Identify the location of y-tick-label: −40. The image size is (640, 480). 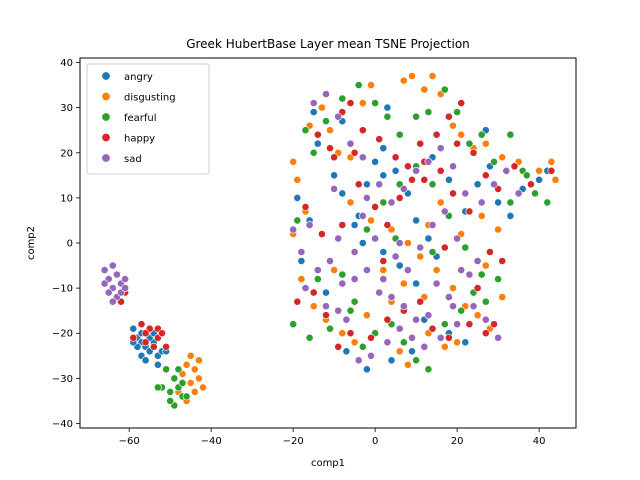
(62, 424).